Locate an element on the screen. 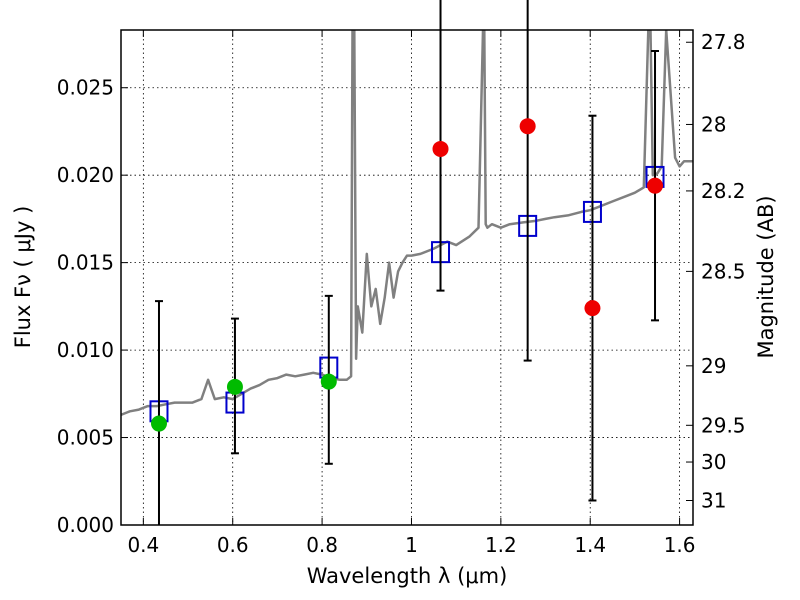 This screenshot has width=800, height=600. y-tick-label: 0.005 is located at coordinates (85, 438).